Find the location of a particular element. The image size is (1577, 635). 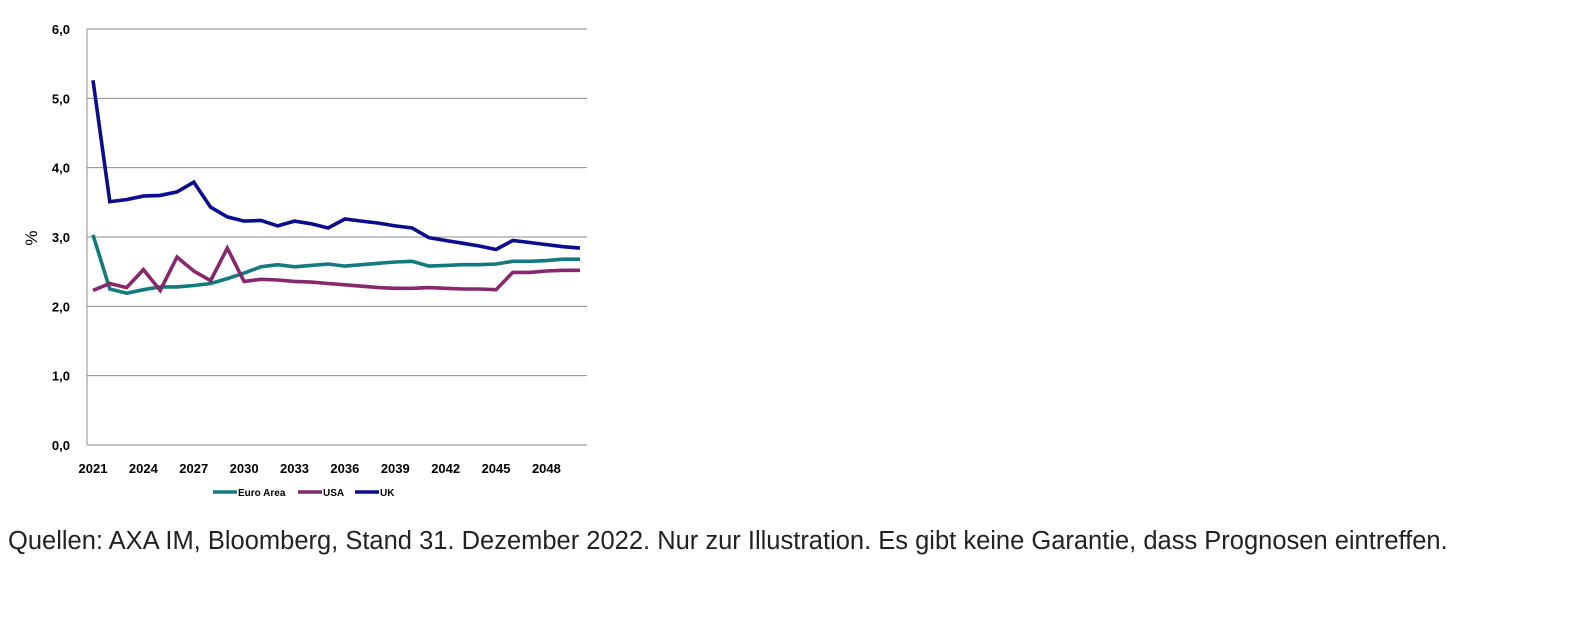

series-line-uk is located at coordinates (336, 166).